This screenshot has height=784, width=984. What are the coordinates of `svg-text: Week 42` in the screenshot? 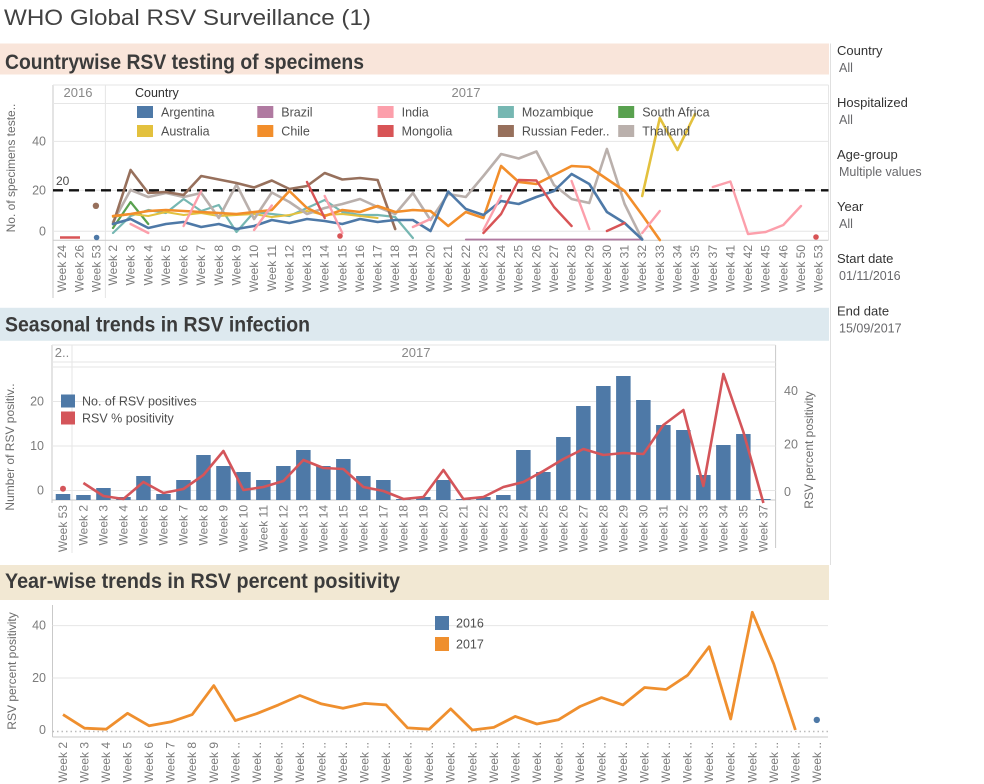 It's located at (748, 268).